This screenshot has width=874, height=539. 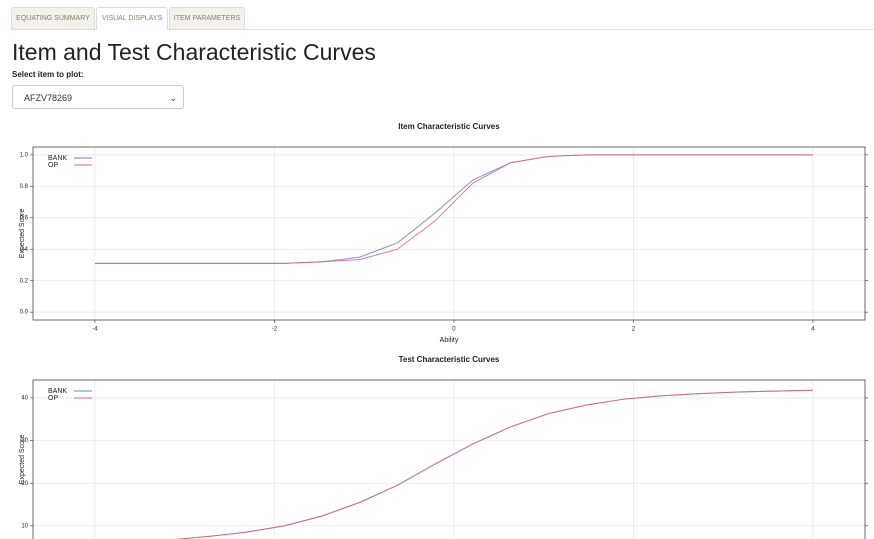 I want to click on y-tick-label: 0.0, so click(x=24, y=313).